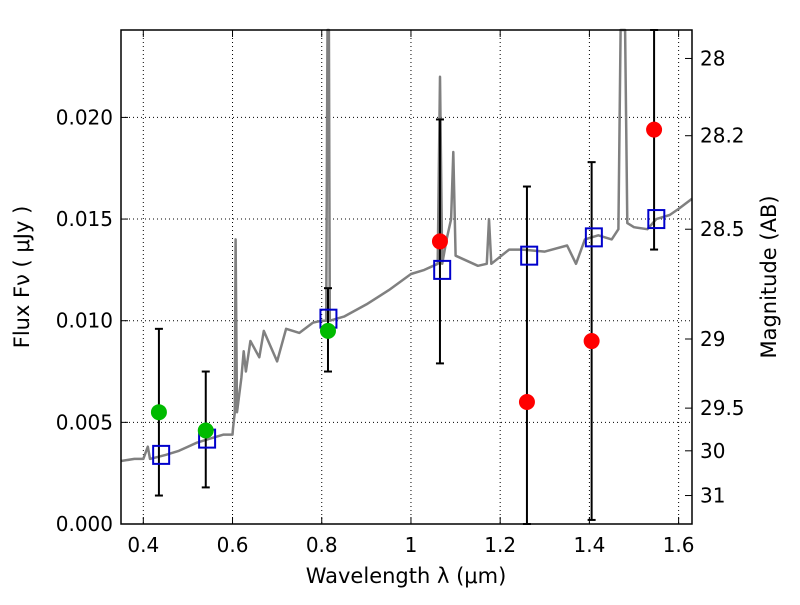 The image size is (800, 605). What do you see at coordinates (322, 545) in the screenshot?
I see `x-tick-label: 0.8` at bounding box center [322, 545].